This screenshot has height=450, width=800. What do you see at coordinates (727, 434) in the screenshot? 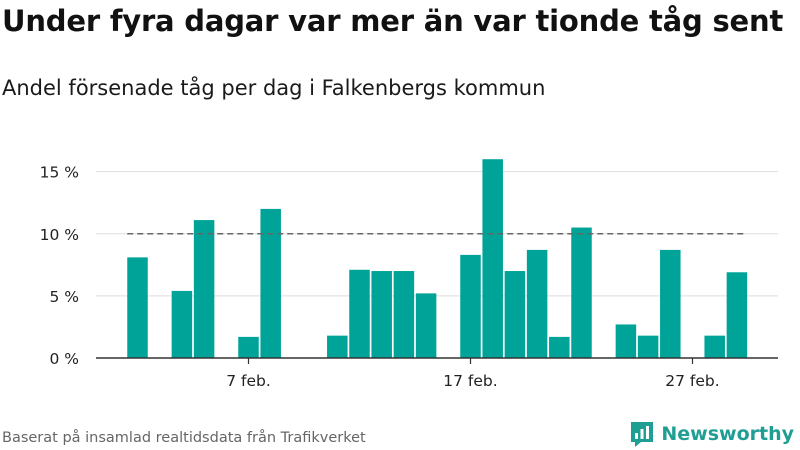
I see `brand-name: Newsworthy` at bounding box center [727, 434].